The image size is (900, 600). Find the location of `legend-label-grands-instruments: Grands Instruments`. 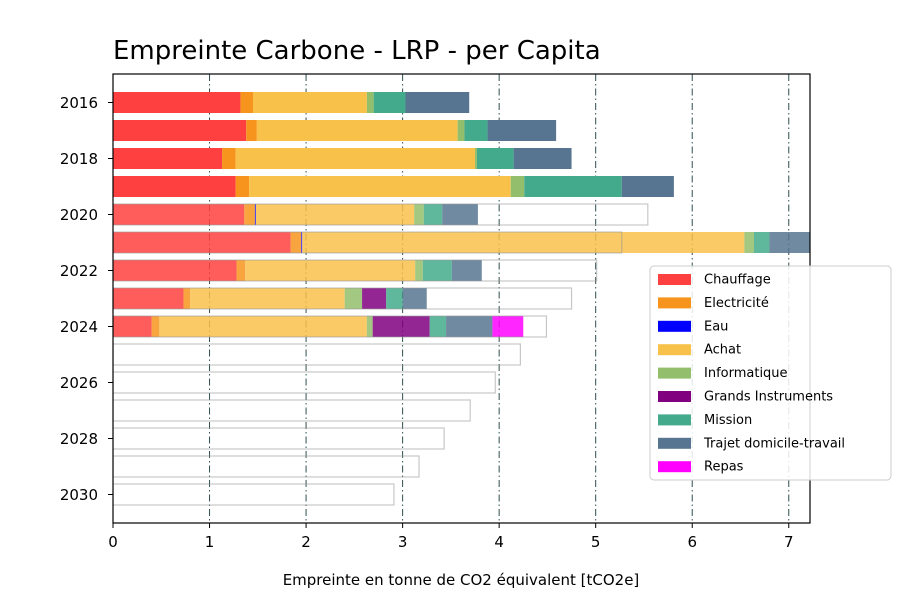

legend-label-grands-instruments: Grands Instruments is located at coordinates (768, 397).